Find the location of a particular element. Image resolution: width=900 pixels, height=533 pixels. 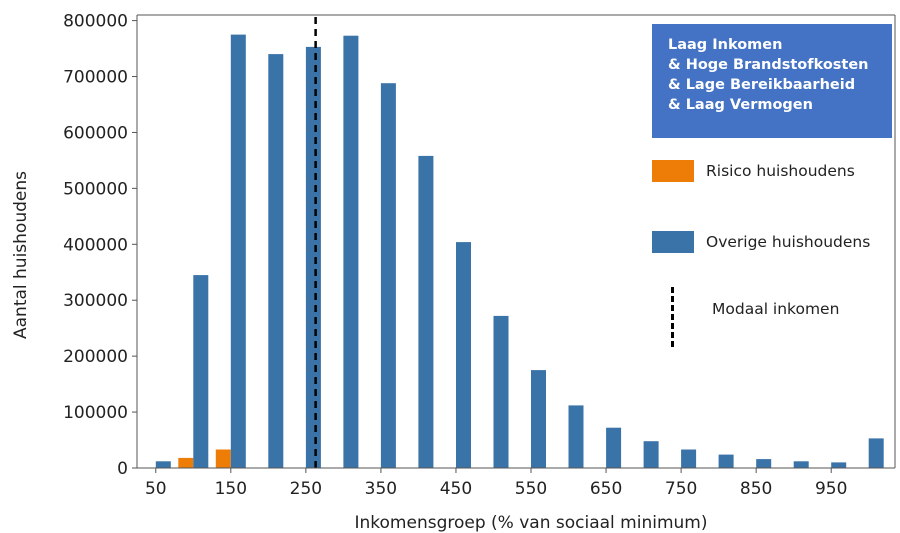

x-tick-label: 850 is located at coordinates (756, 489).